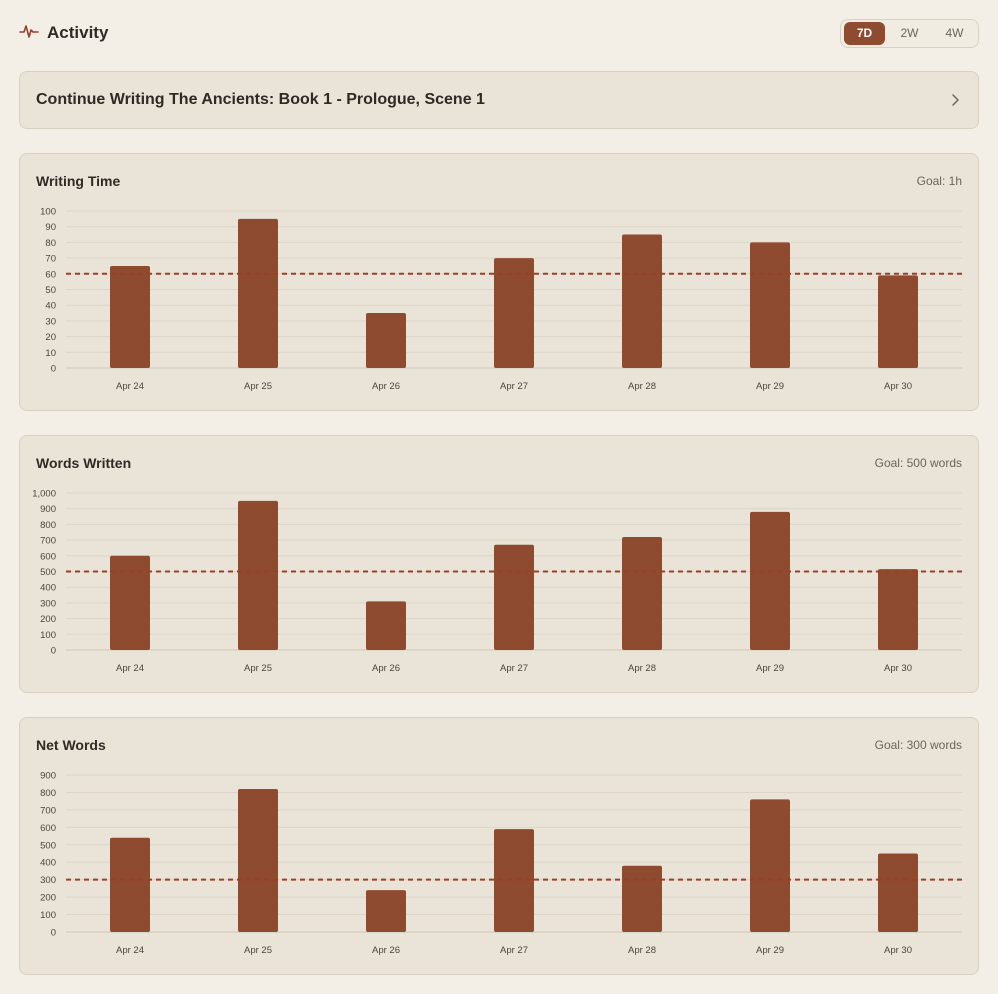 The image size is (998, 994). I want to click on chevron-right-icon, so click(955, 100).